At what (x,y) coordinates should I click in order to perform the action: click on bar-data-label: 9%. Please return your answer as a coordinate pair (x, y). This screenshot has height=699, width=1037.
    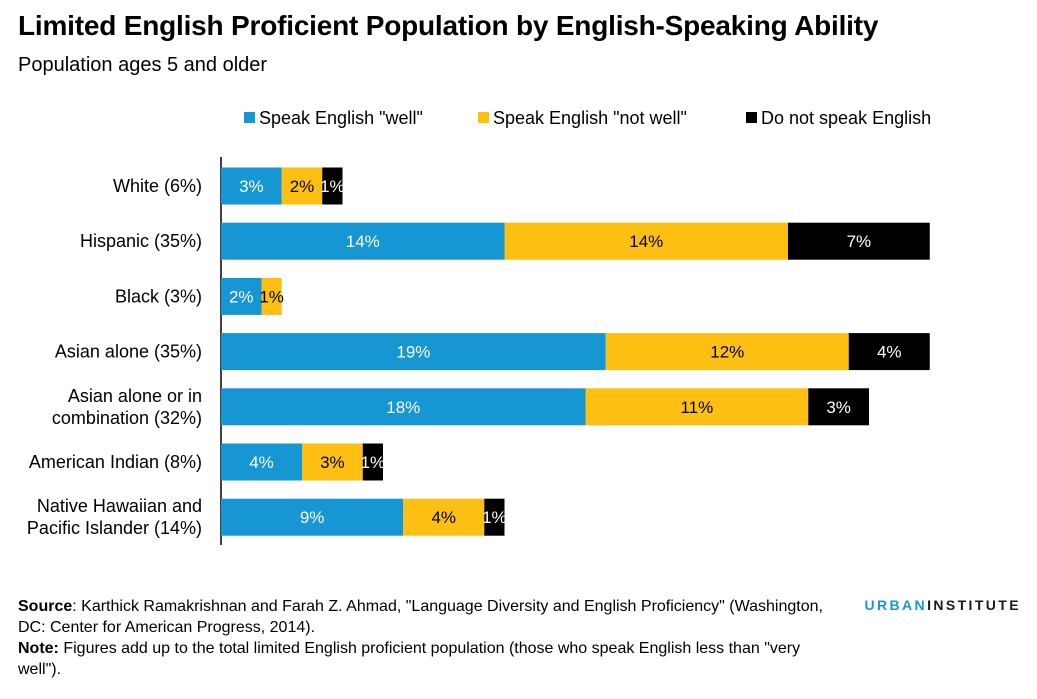
    Looking at the image, I should click on (312, 517).